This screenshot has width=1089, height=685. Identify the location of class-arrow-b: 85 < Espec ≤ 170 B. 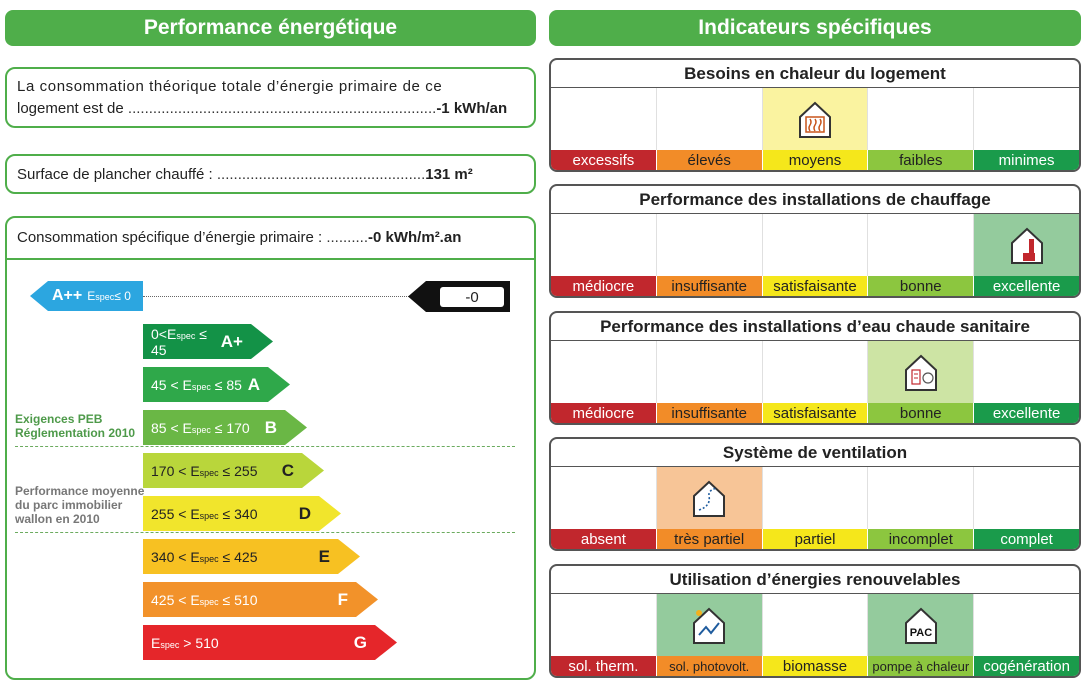
(225, 427).